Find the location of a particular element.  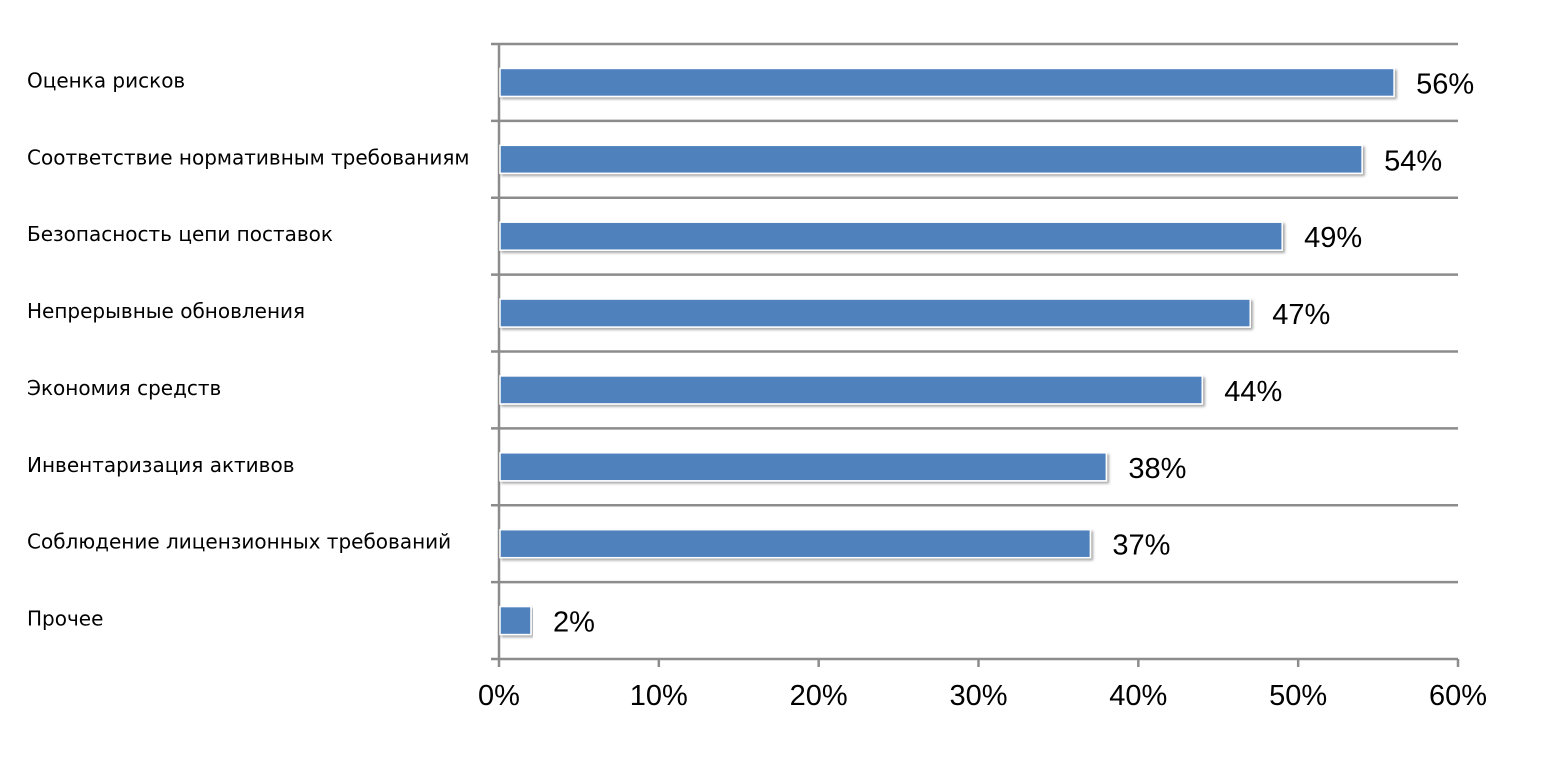

category-label: Безопасность цепи поставок is located at coordinates (180, 234).